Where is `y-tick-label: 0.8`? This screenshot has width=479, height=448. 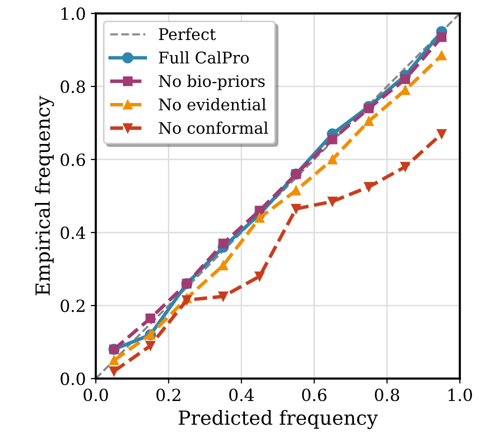 y-tick-label: 0.8 is located at coordinates (72, 87).